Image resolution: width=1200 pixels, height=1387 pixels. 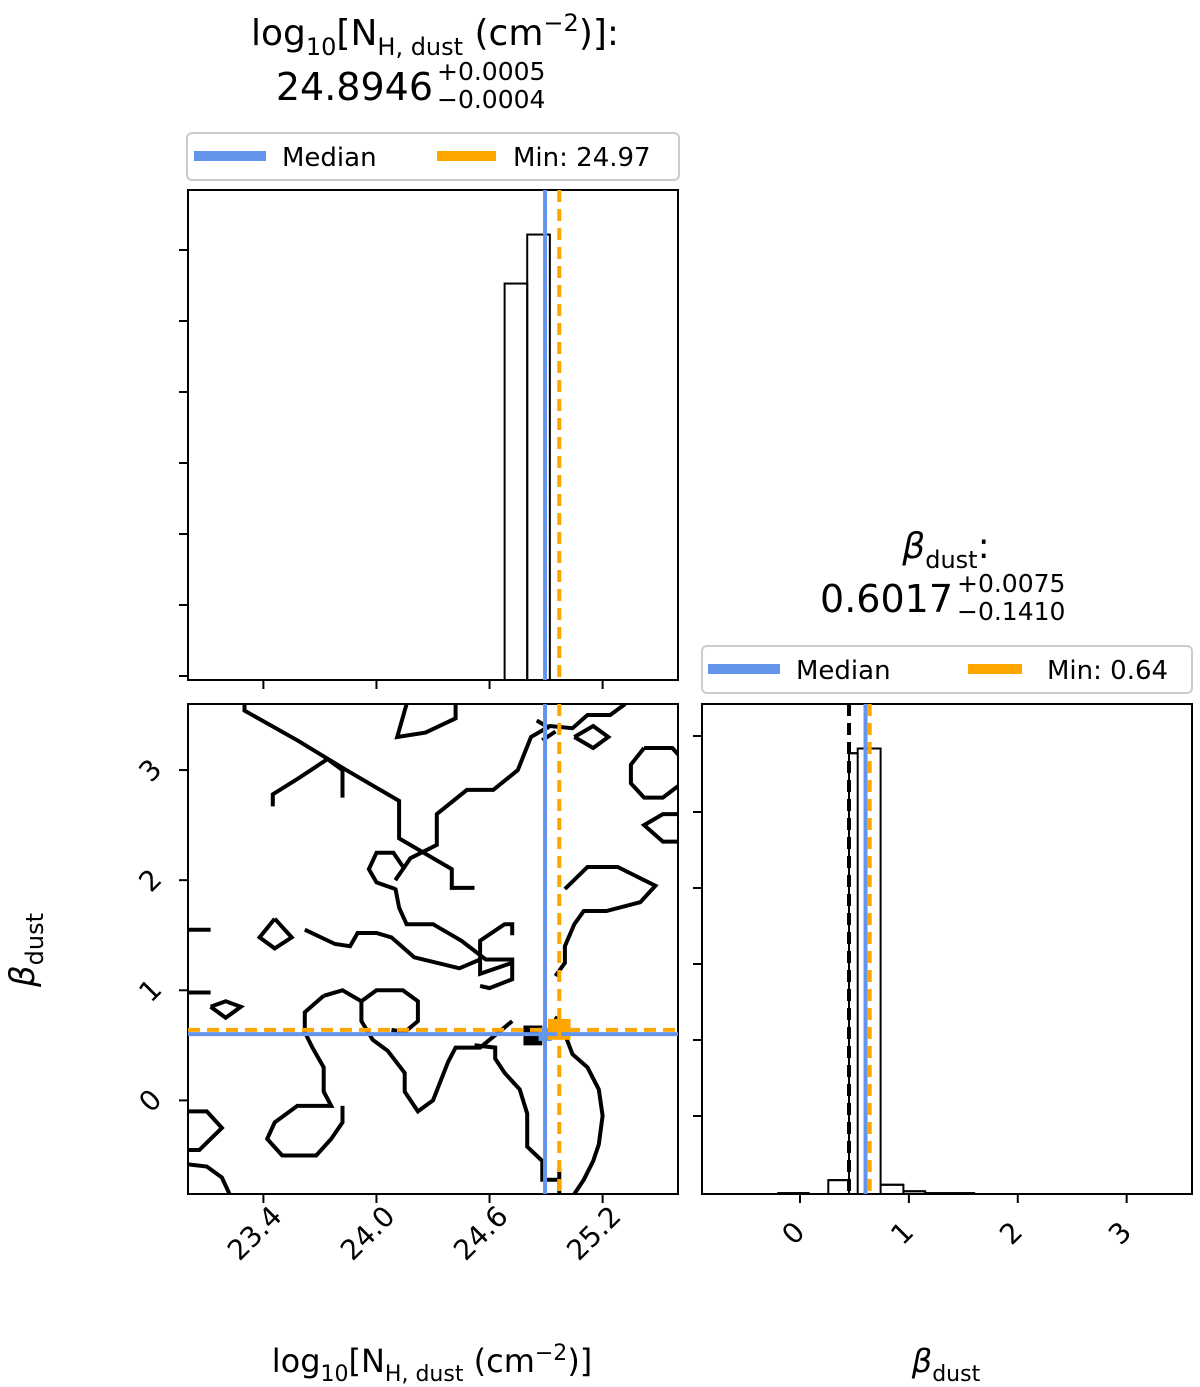 What do you see at coordinates (150, 1101) in the screenshot?
I see `contour-ytick-label-0: 0` at bounding box center [150, 1101].